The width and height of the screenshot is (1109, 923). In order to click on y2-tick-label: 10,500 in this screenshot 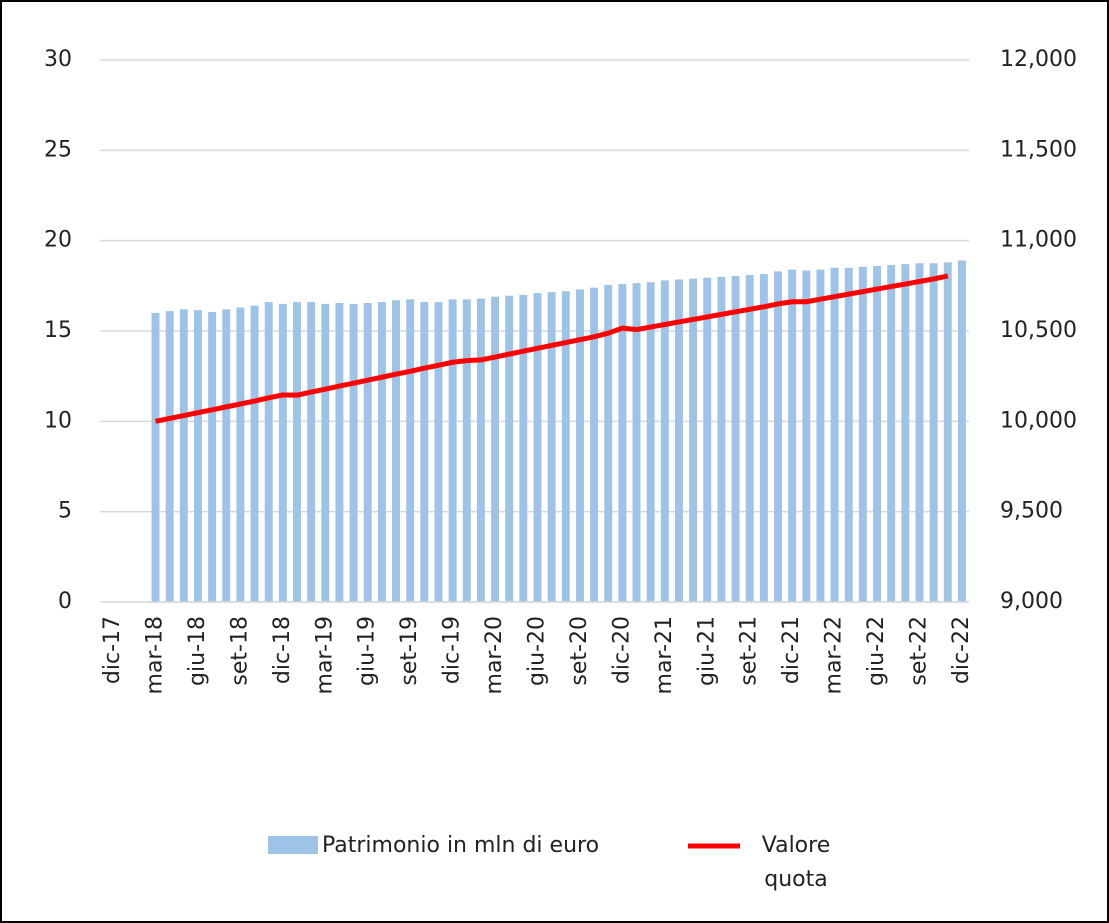, I will do `click(1038, 330)`.